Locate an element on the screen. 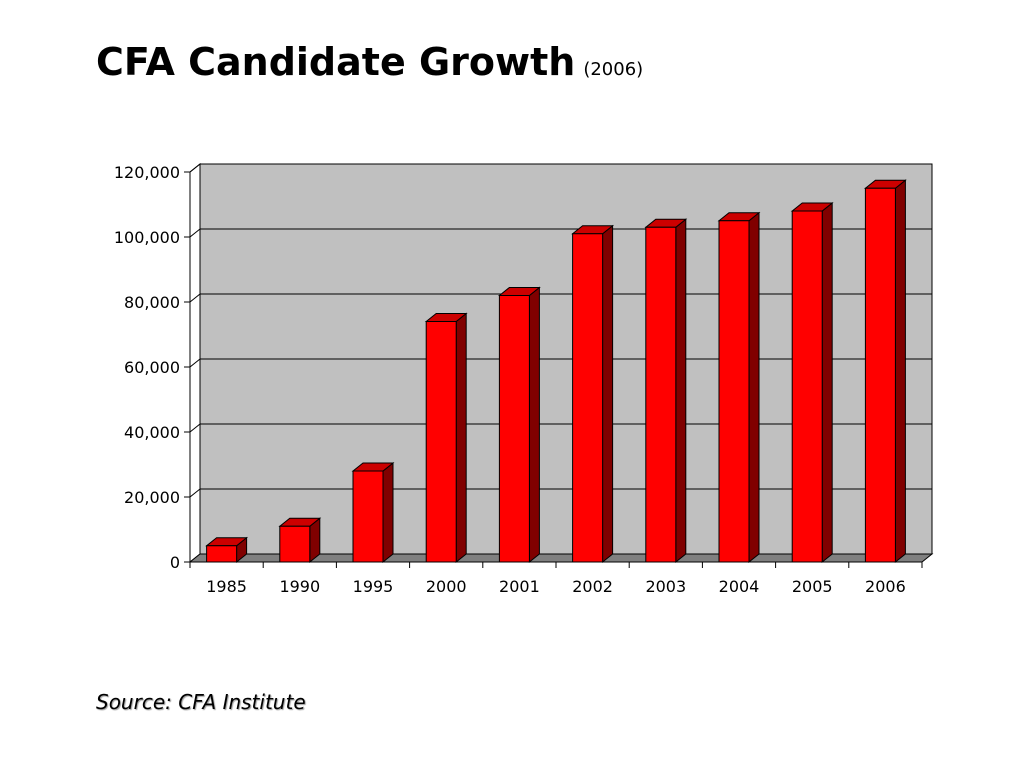 This screenshot has width=1024, height=768. slide-title: CFA Candidate Growth (2006) is located at coordinates (369, 66).